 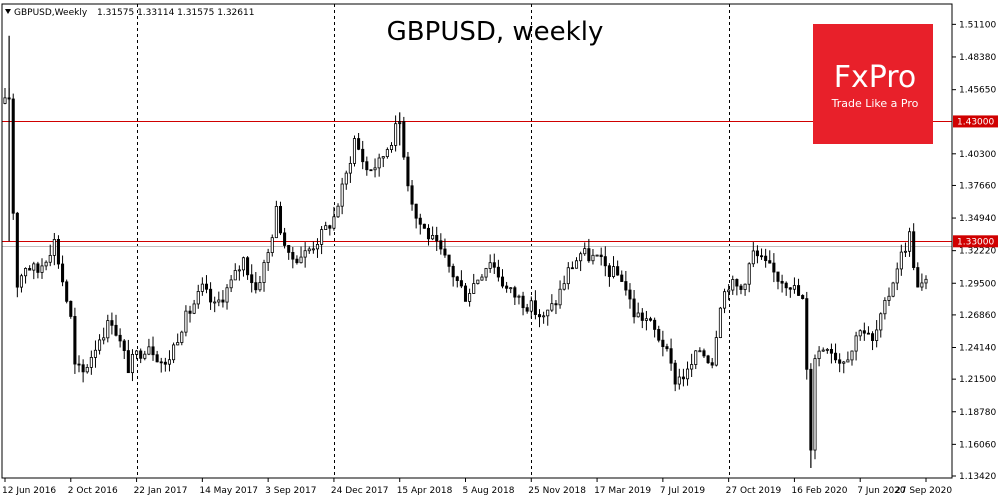 I want to click on y-tick-label-9: 1.29500, so click(x=977, y=284).